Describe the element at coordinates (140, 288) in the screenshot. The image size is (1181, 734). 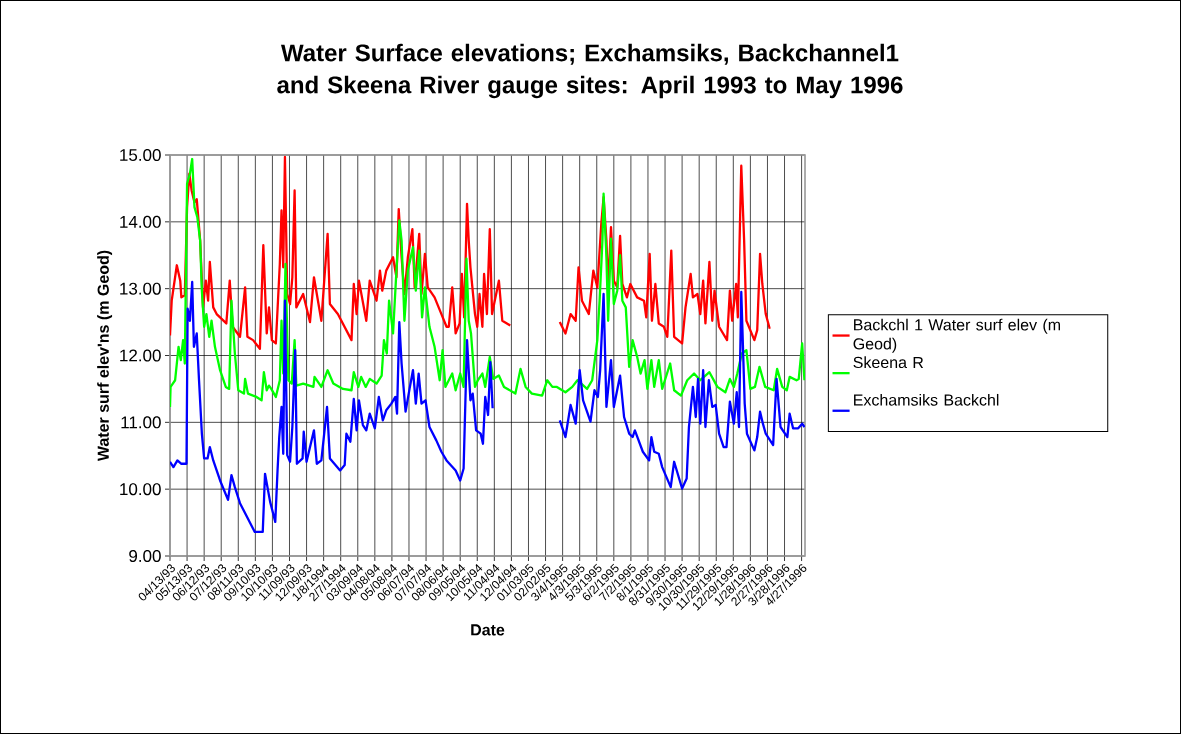
I see `y-tick-label: 13.00` at that location.